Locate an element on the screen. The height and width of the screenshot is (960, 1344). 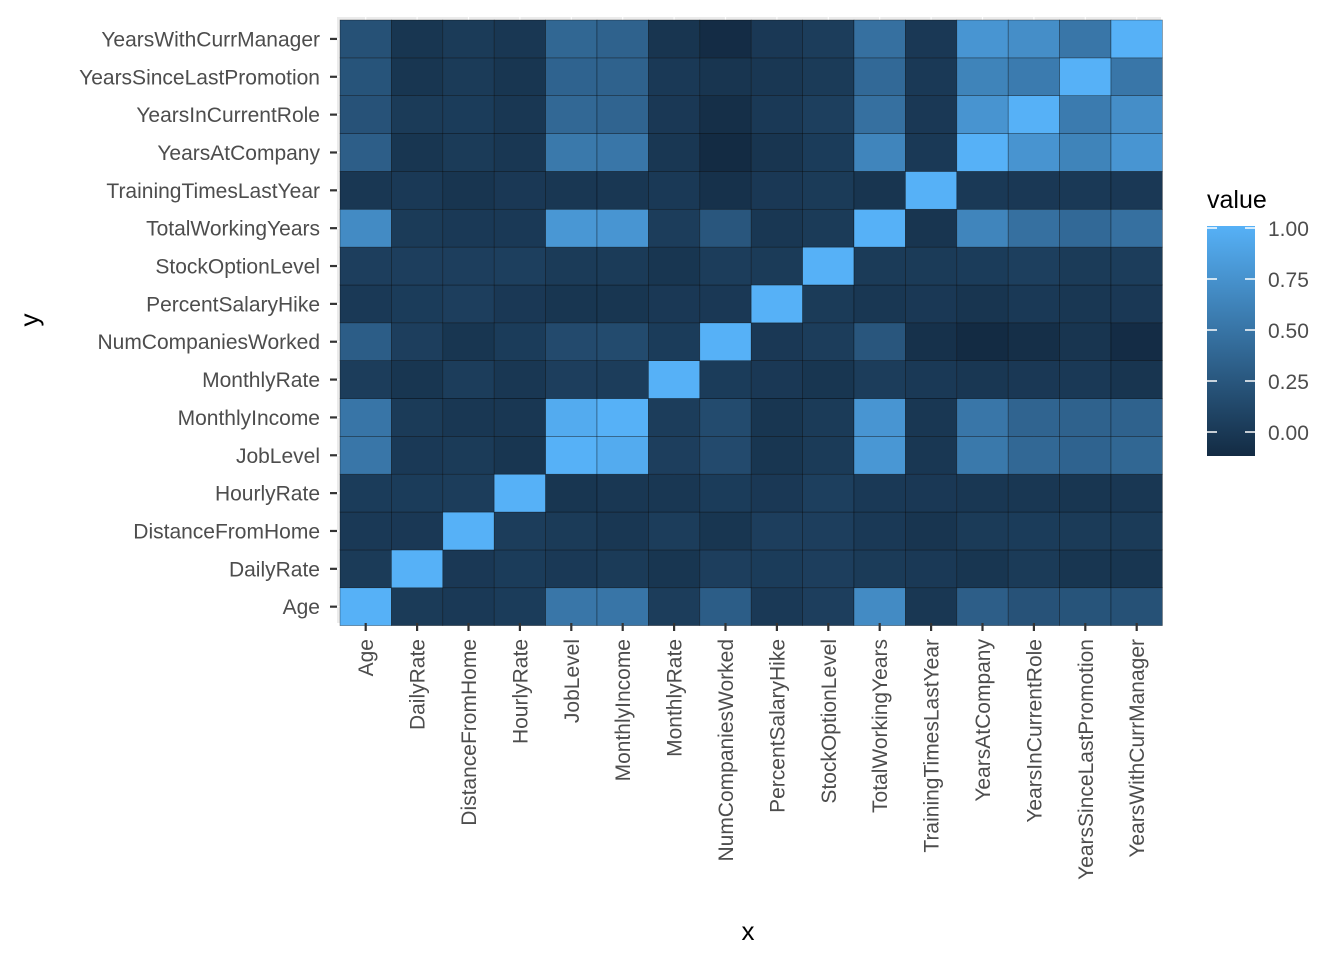
heatmap-cell-Age-YearsSinceLastPromotion is located at coordinates (365, 76).